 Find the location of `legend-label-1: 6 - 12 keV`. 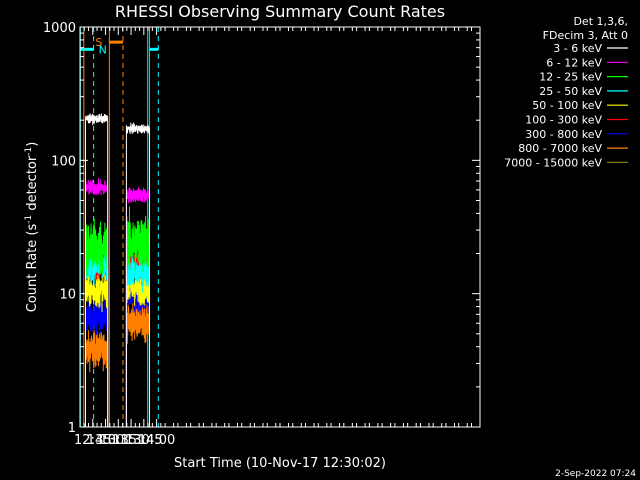

legend-label-1: 6 - 12 keV is located at coordinates (574, 62).